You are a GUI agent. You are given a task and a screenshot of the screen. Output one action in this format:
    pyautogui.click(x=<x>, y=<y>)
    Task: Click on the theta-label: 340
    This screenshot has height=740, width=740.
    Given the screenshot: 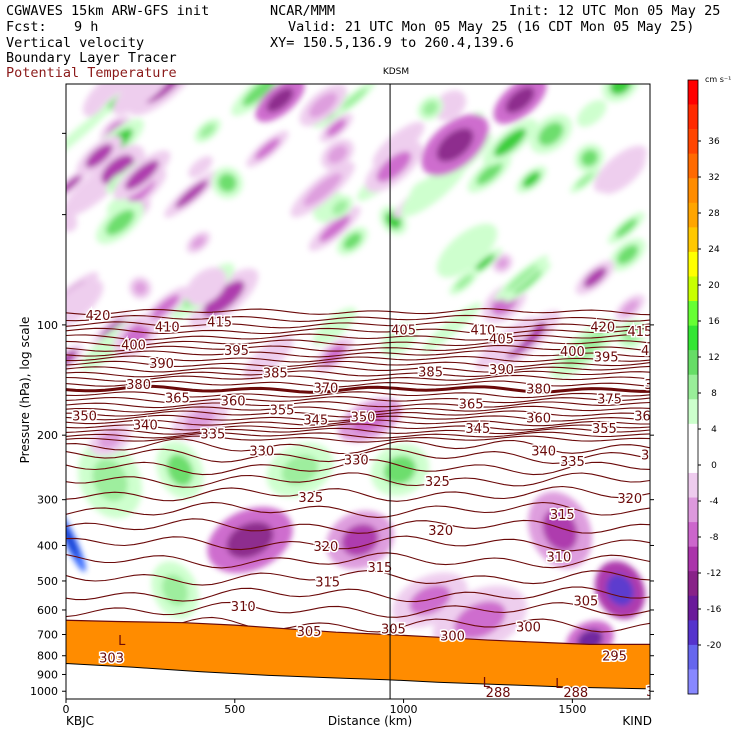 What is the action you would take?
    pyautogui.click(x=543, y=451)
    